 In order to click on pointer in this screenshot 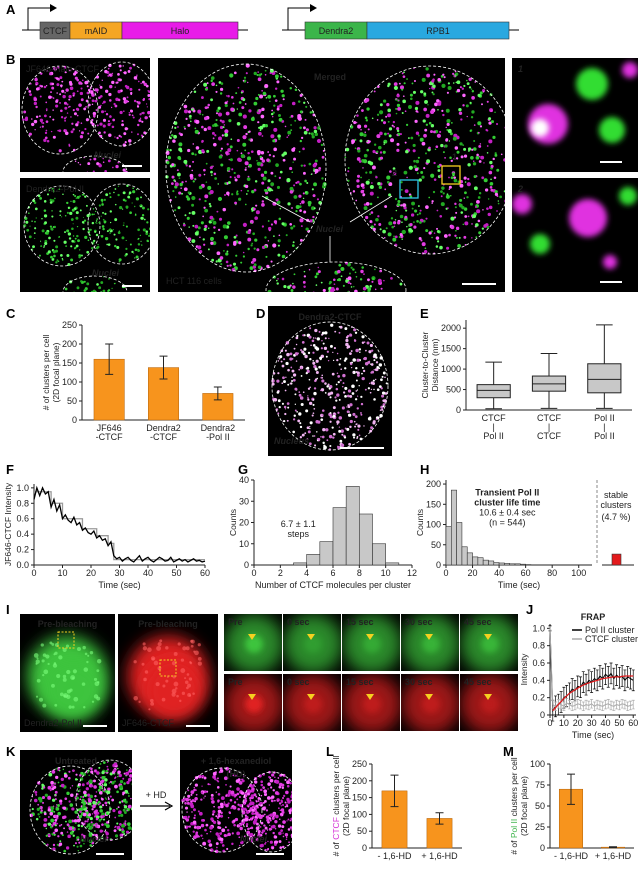, I will do `click(327, 228)`.